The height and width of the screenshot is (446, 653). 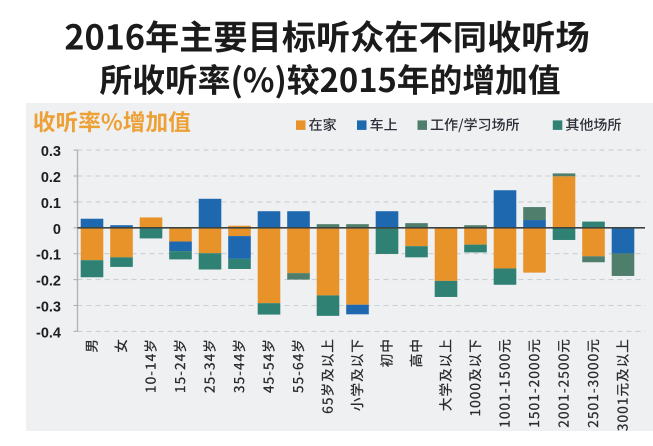 What do you see at coordinates (57, 230) in the screenshot?
I see `svg-text: 0` at bounding box center [57, 230].